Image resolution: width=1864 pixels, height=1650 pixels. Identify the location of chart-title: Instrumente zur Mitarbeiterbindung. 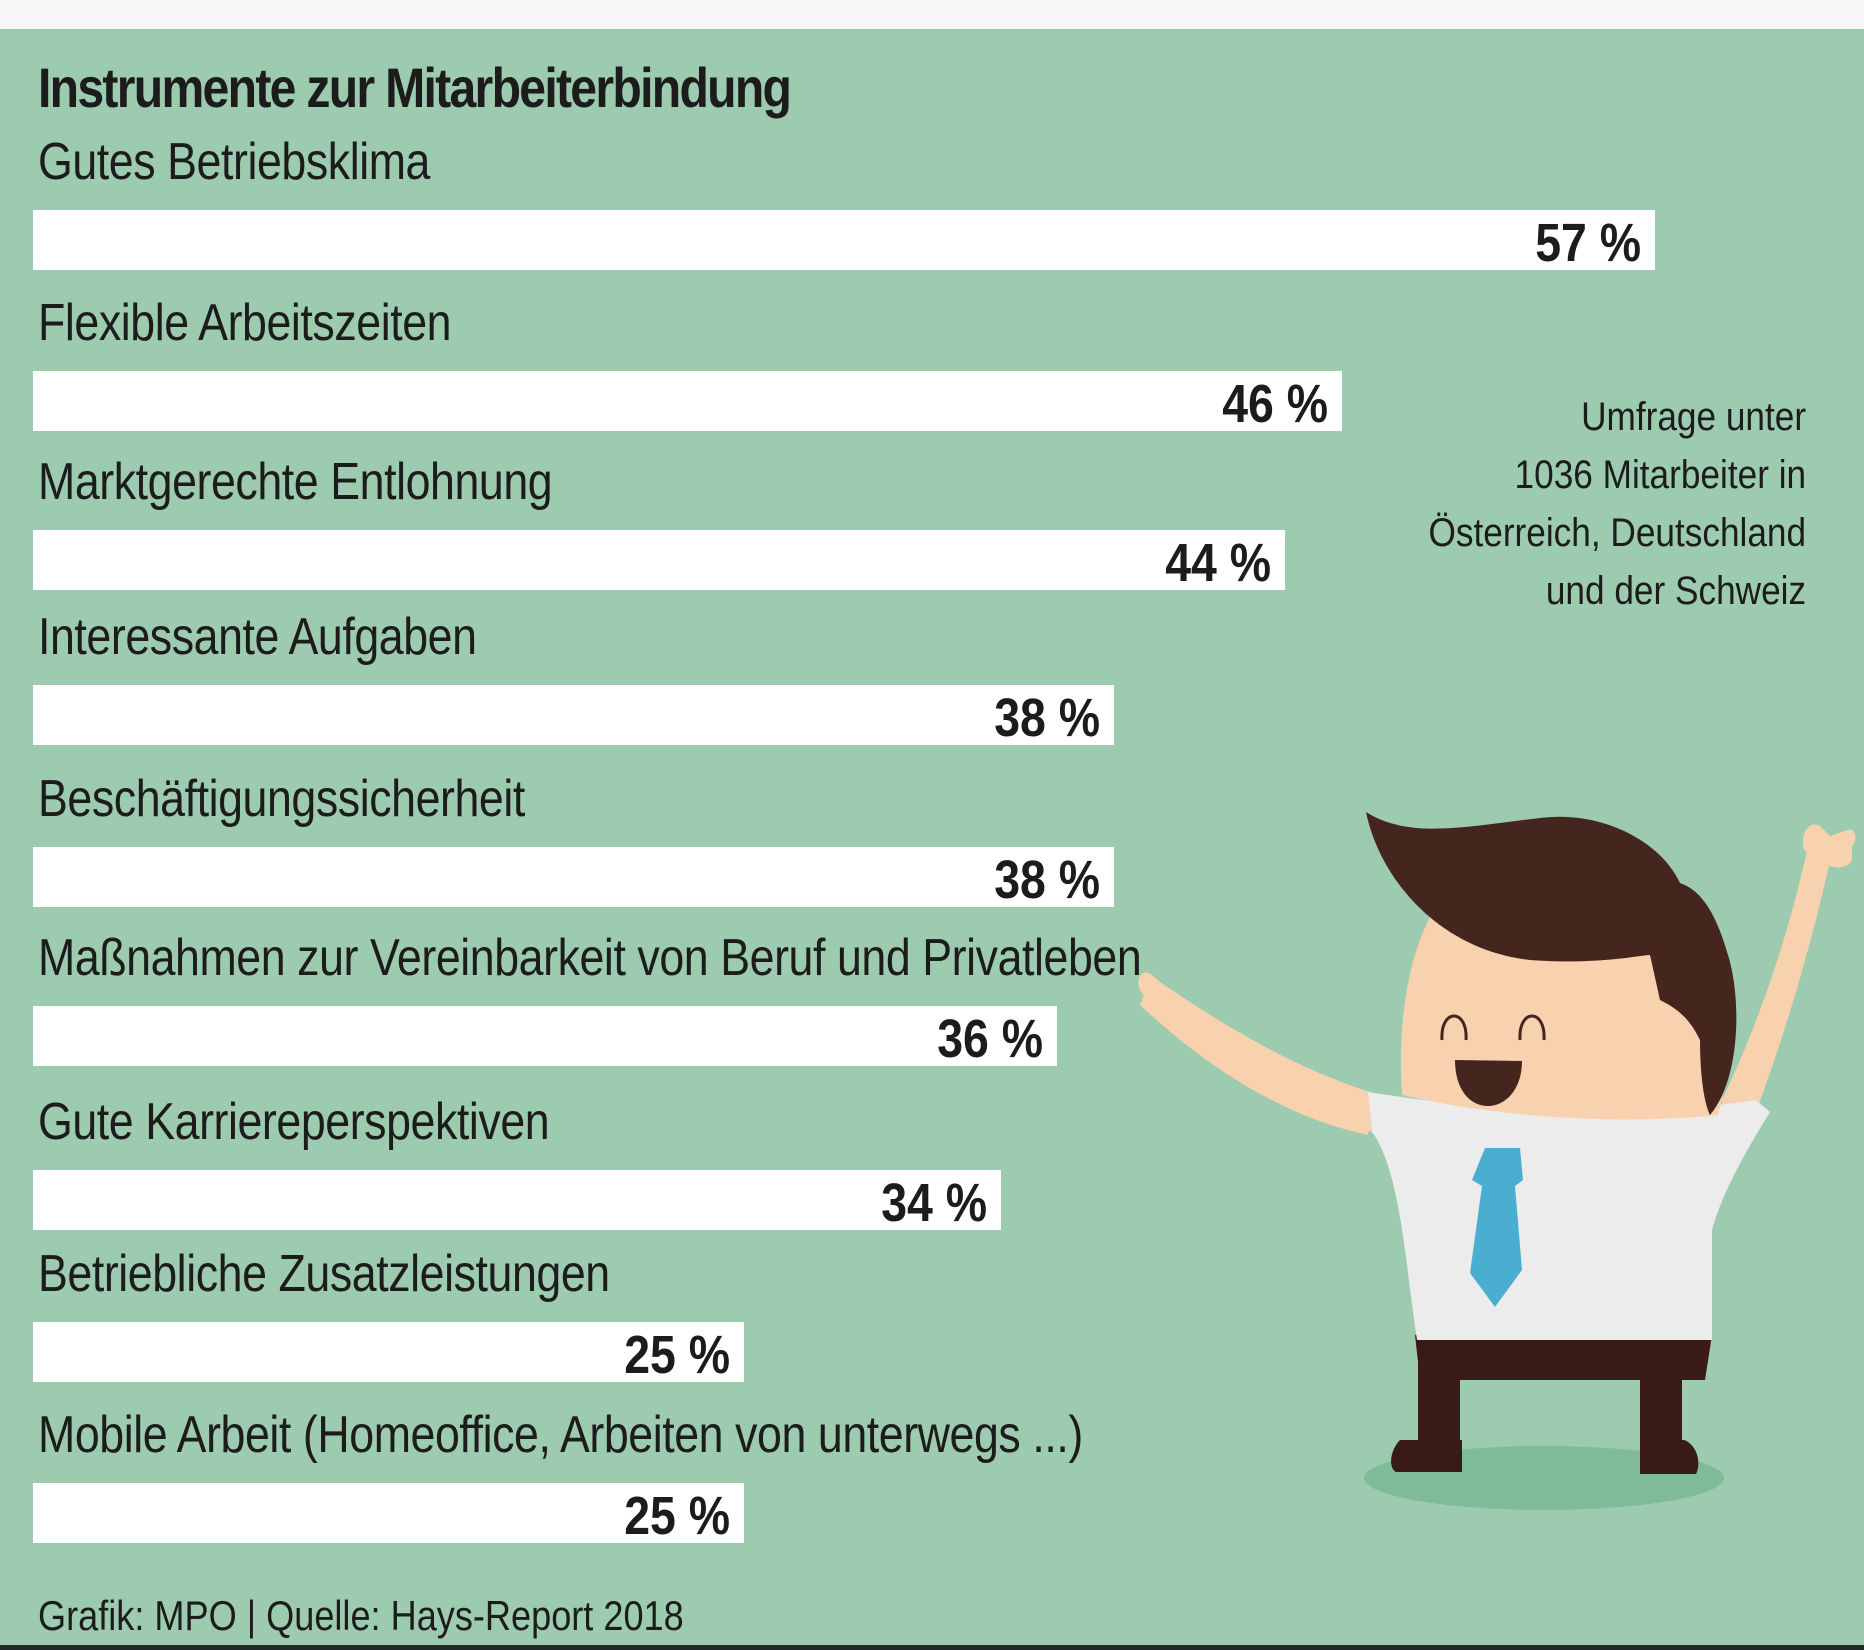
(415, 87).